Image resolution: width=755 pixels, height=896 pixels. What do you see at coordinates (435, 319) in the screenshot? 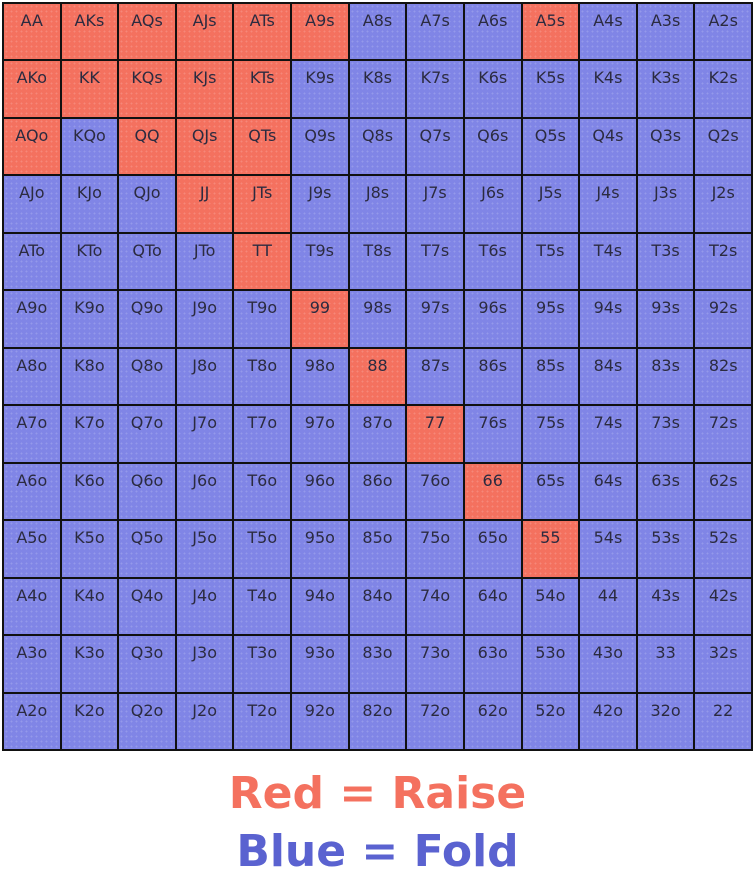
I see `hand-cell-97s: 97s` at bounding box center [435, 319].